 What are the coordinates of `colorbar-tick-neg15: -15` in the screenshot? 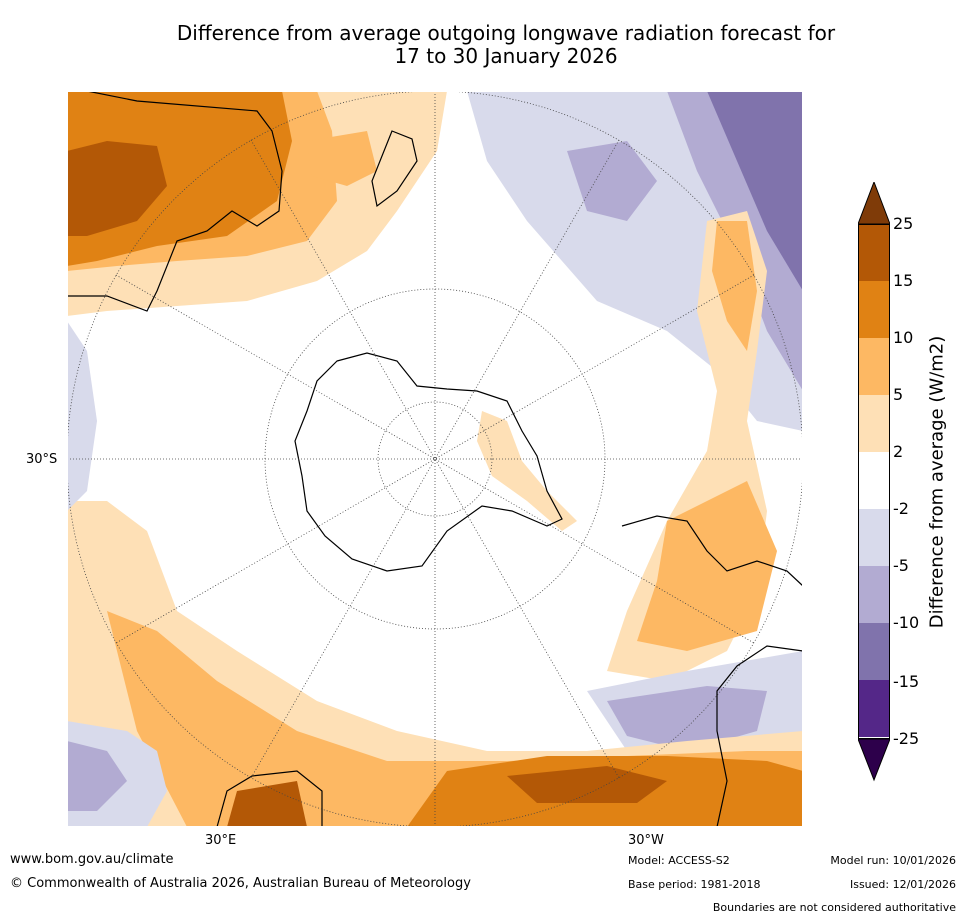 It's located at (906, 681).